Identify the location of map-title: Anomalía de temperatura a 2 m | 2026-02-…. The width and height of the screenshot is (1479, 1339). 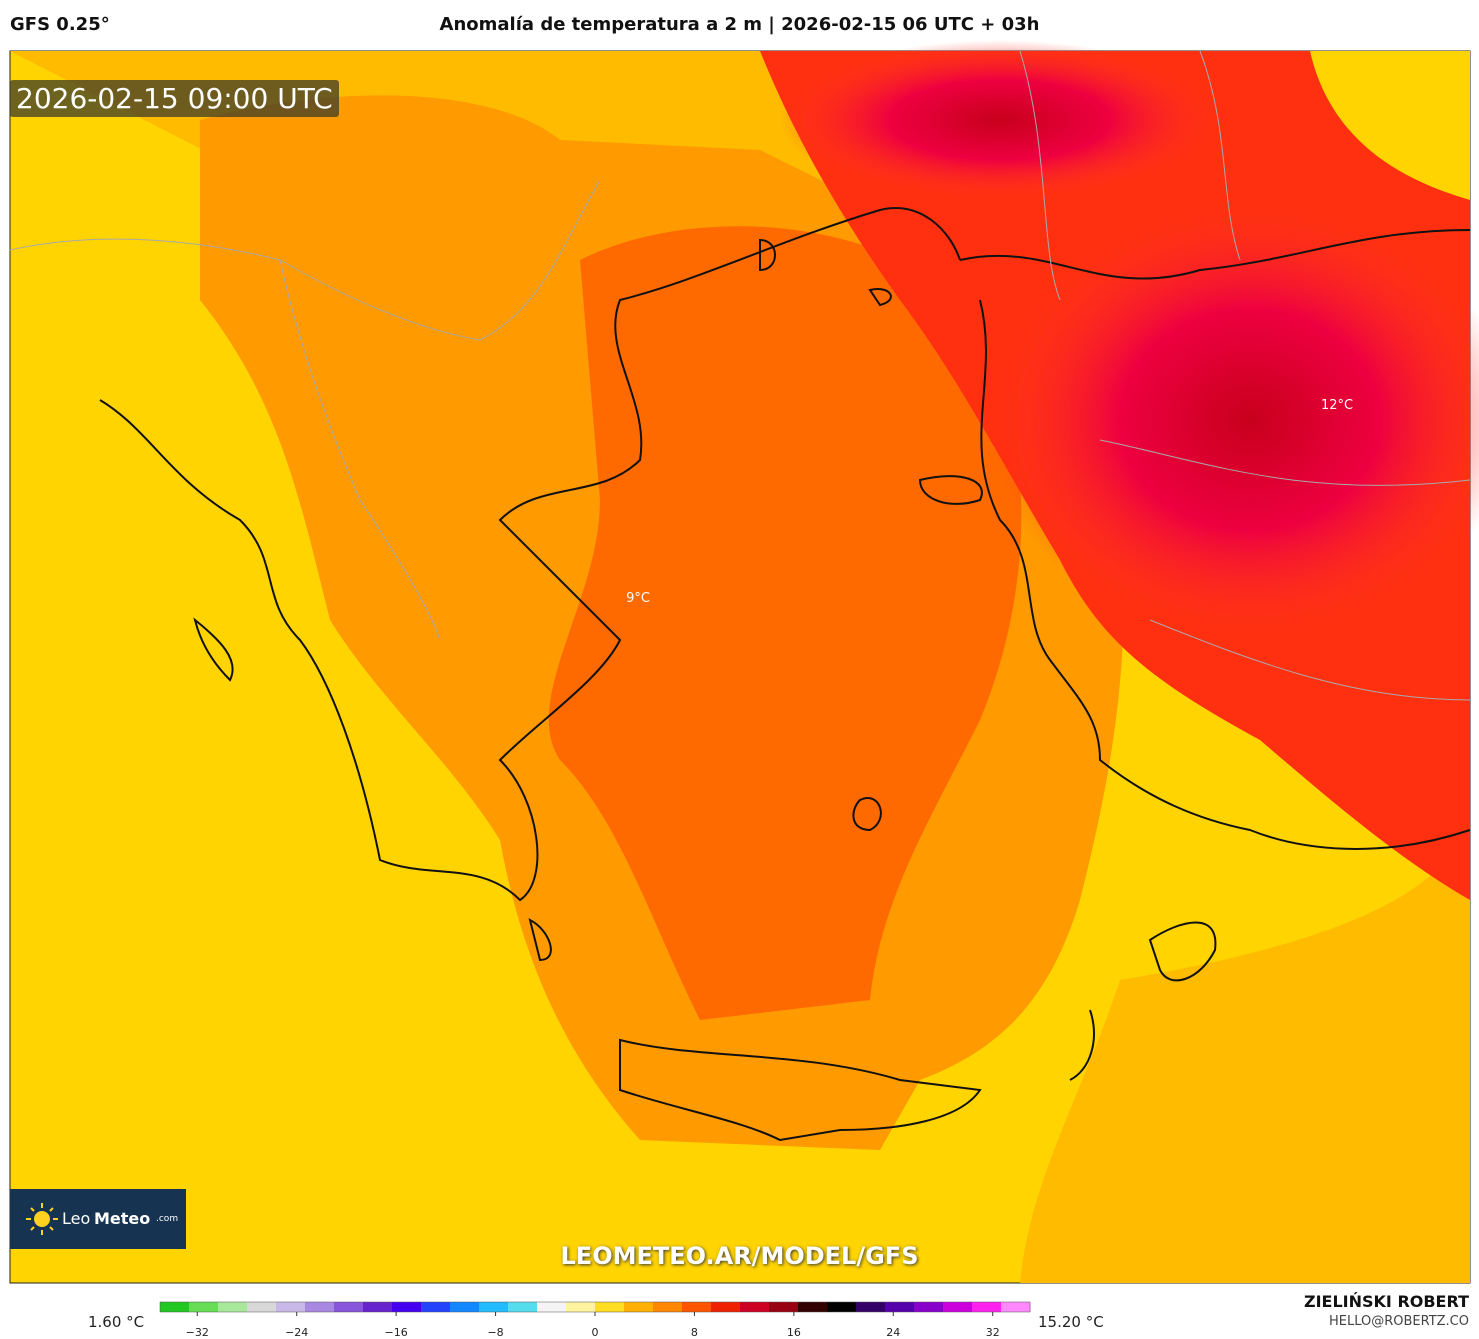
(739, 24).